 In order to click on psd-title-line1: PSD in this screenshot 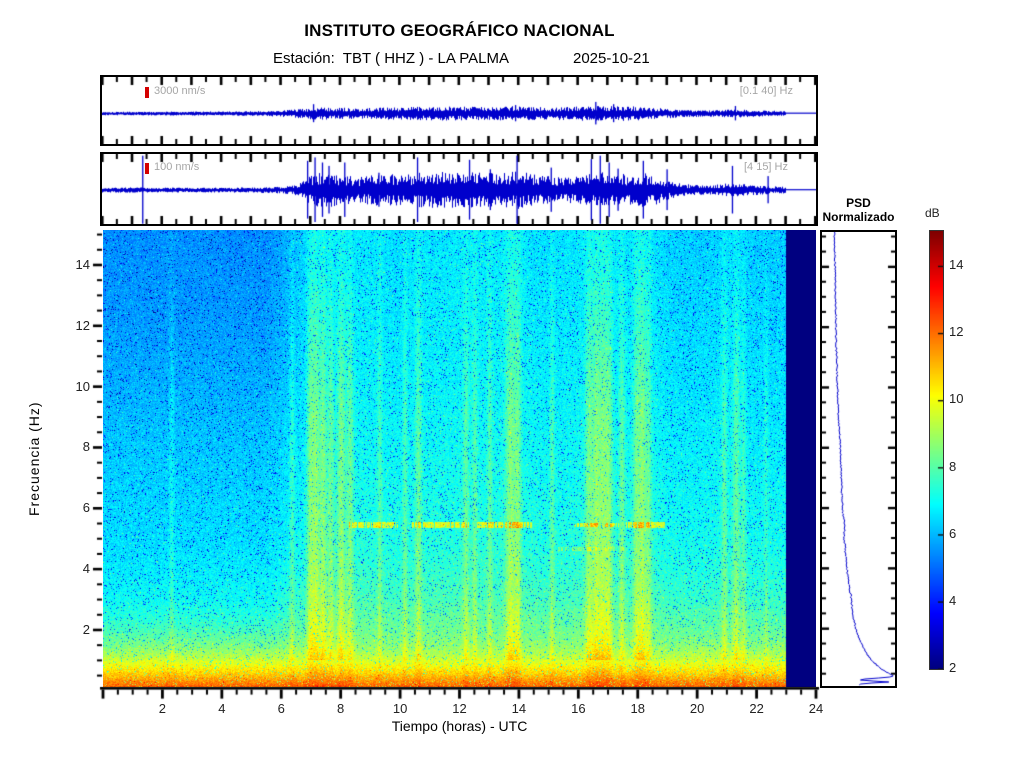, I will do `click(858, 203)`.